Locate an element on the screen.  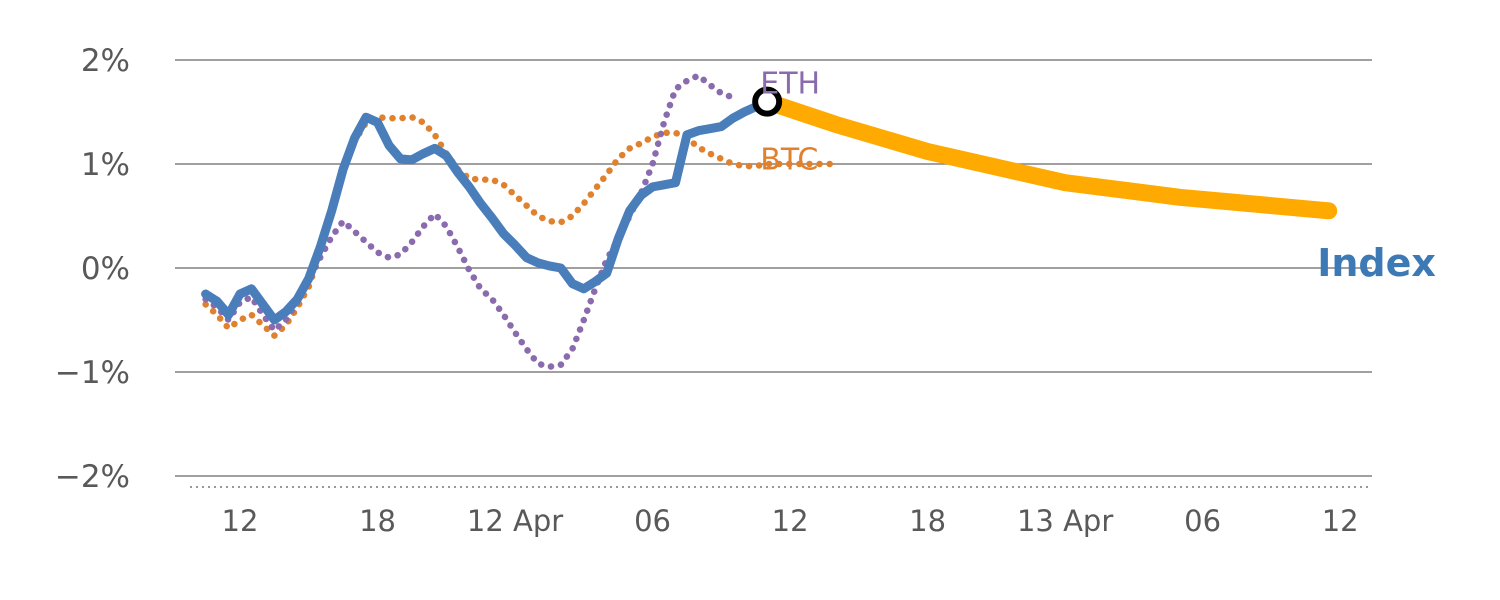
series-index is located at coordinates (486, 211).